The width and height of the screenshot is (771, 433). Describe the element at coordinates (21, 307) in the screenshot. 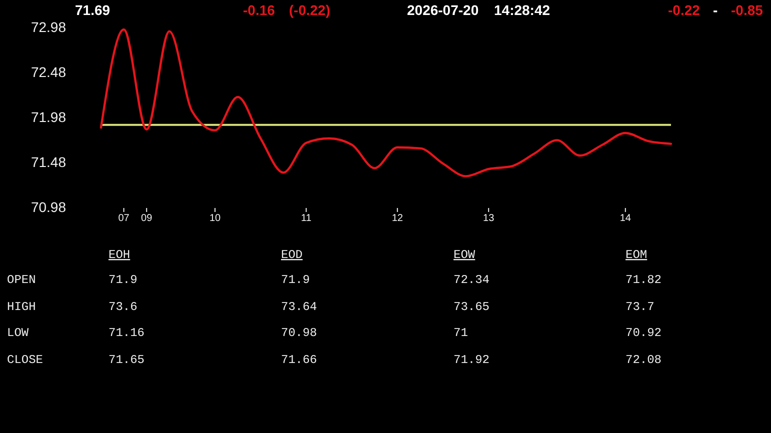

I see `category-label: HIGH` at that location.